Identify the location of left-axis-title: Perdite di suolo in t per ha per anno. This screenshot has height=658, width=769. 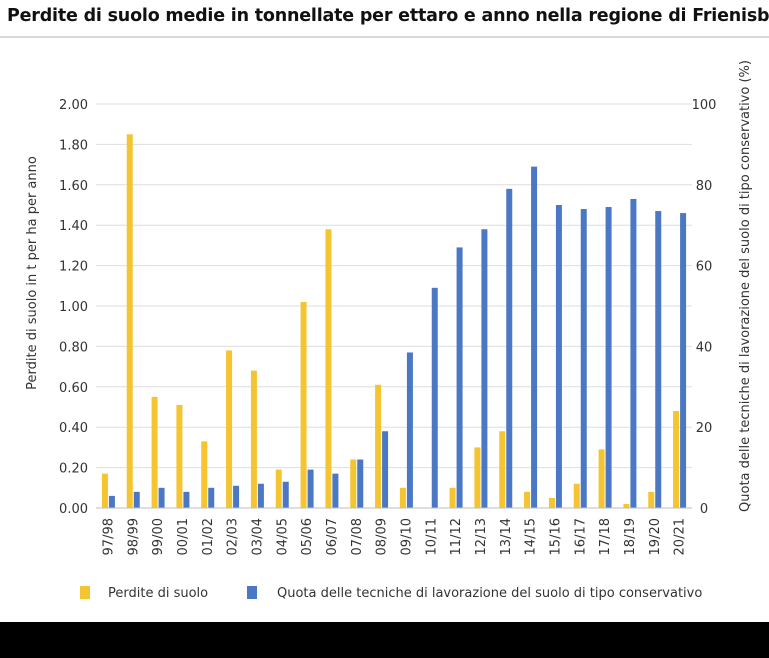
(32, 273).